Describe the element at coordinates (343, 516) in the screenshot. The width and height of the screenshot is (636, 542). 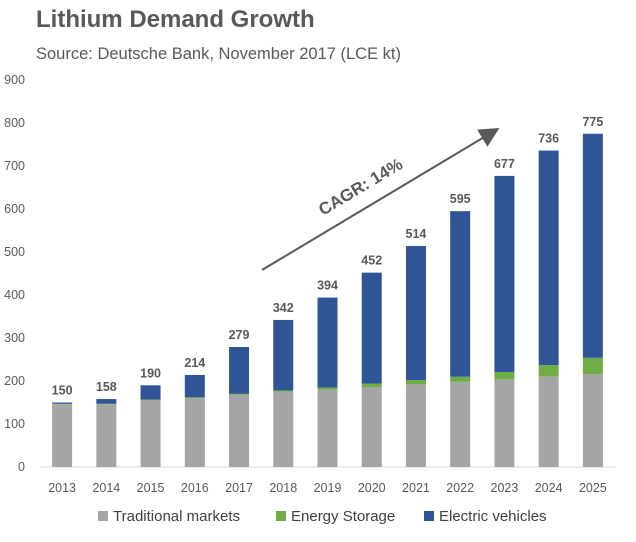
I see `legend-label-energy-storage: Energy Storage` at that location.